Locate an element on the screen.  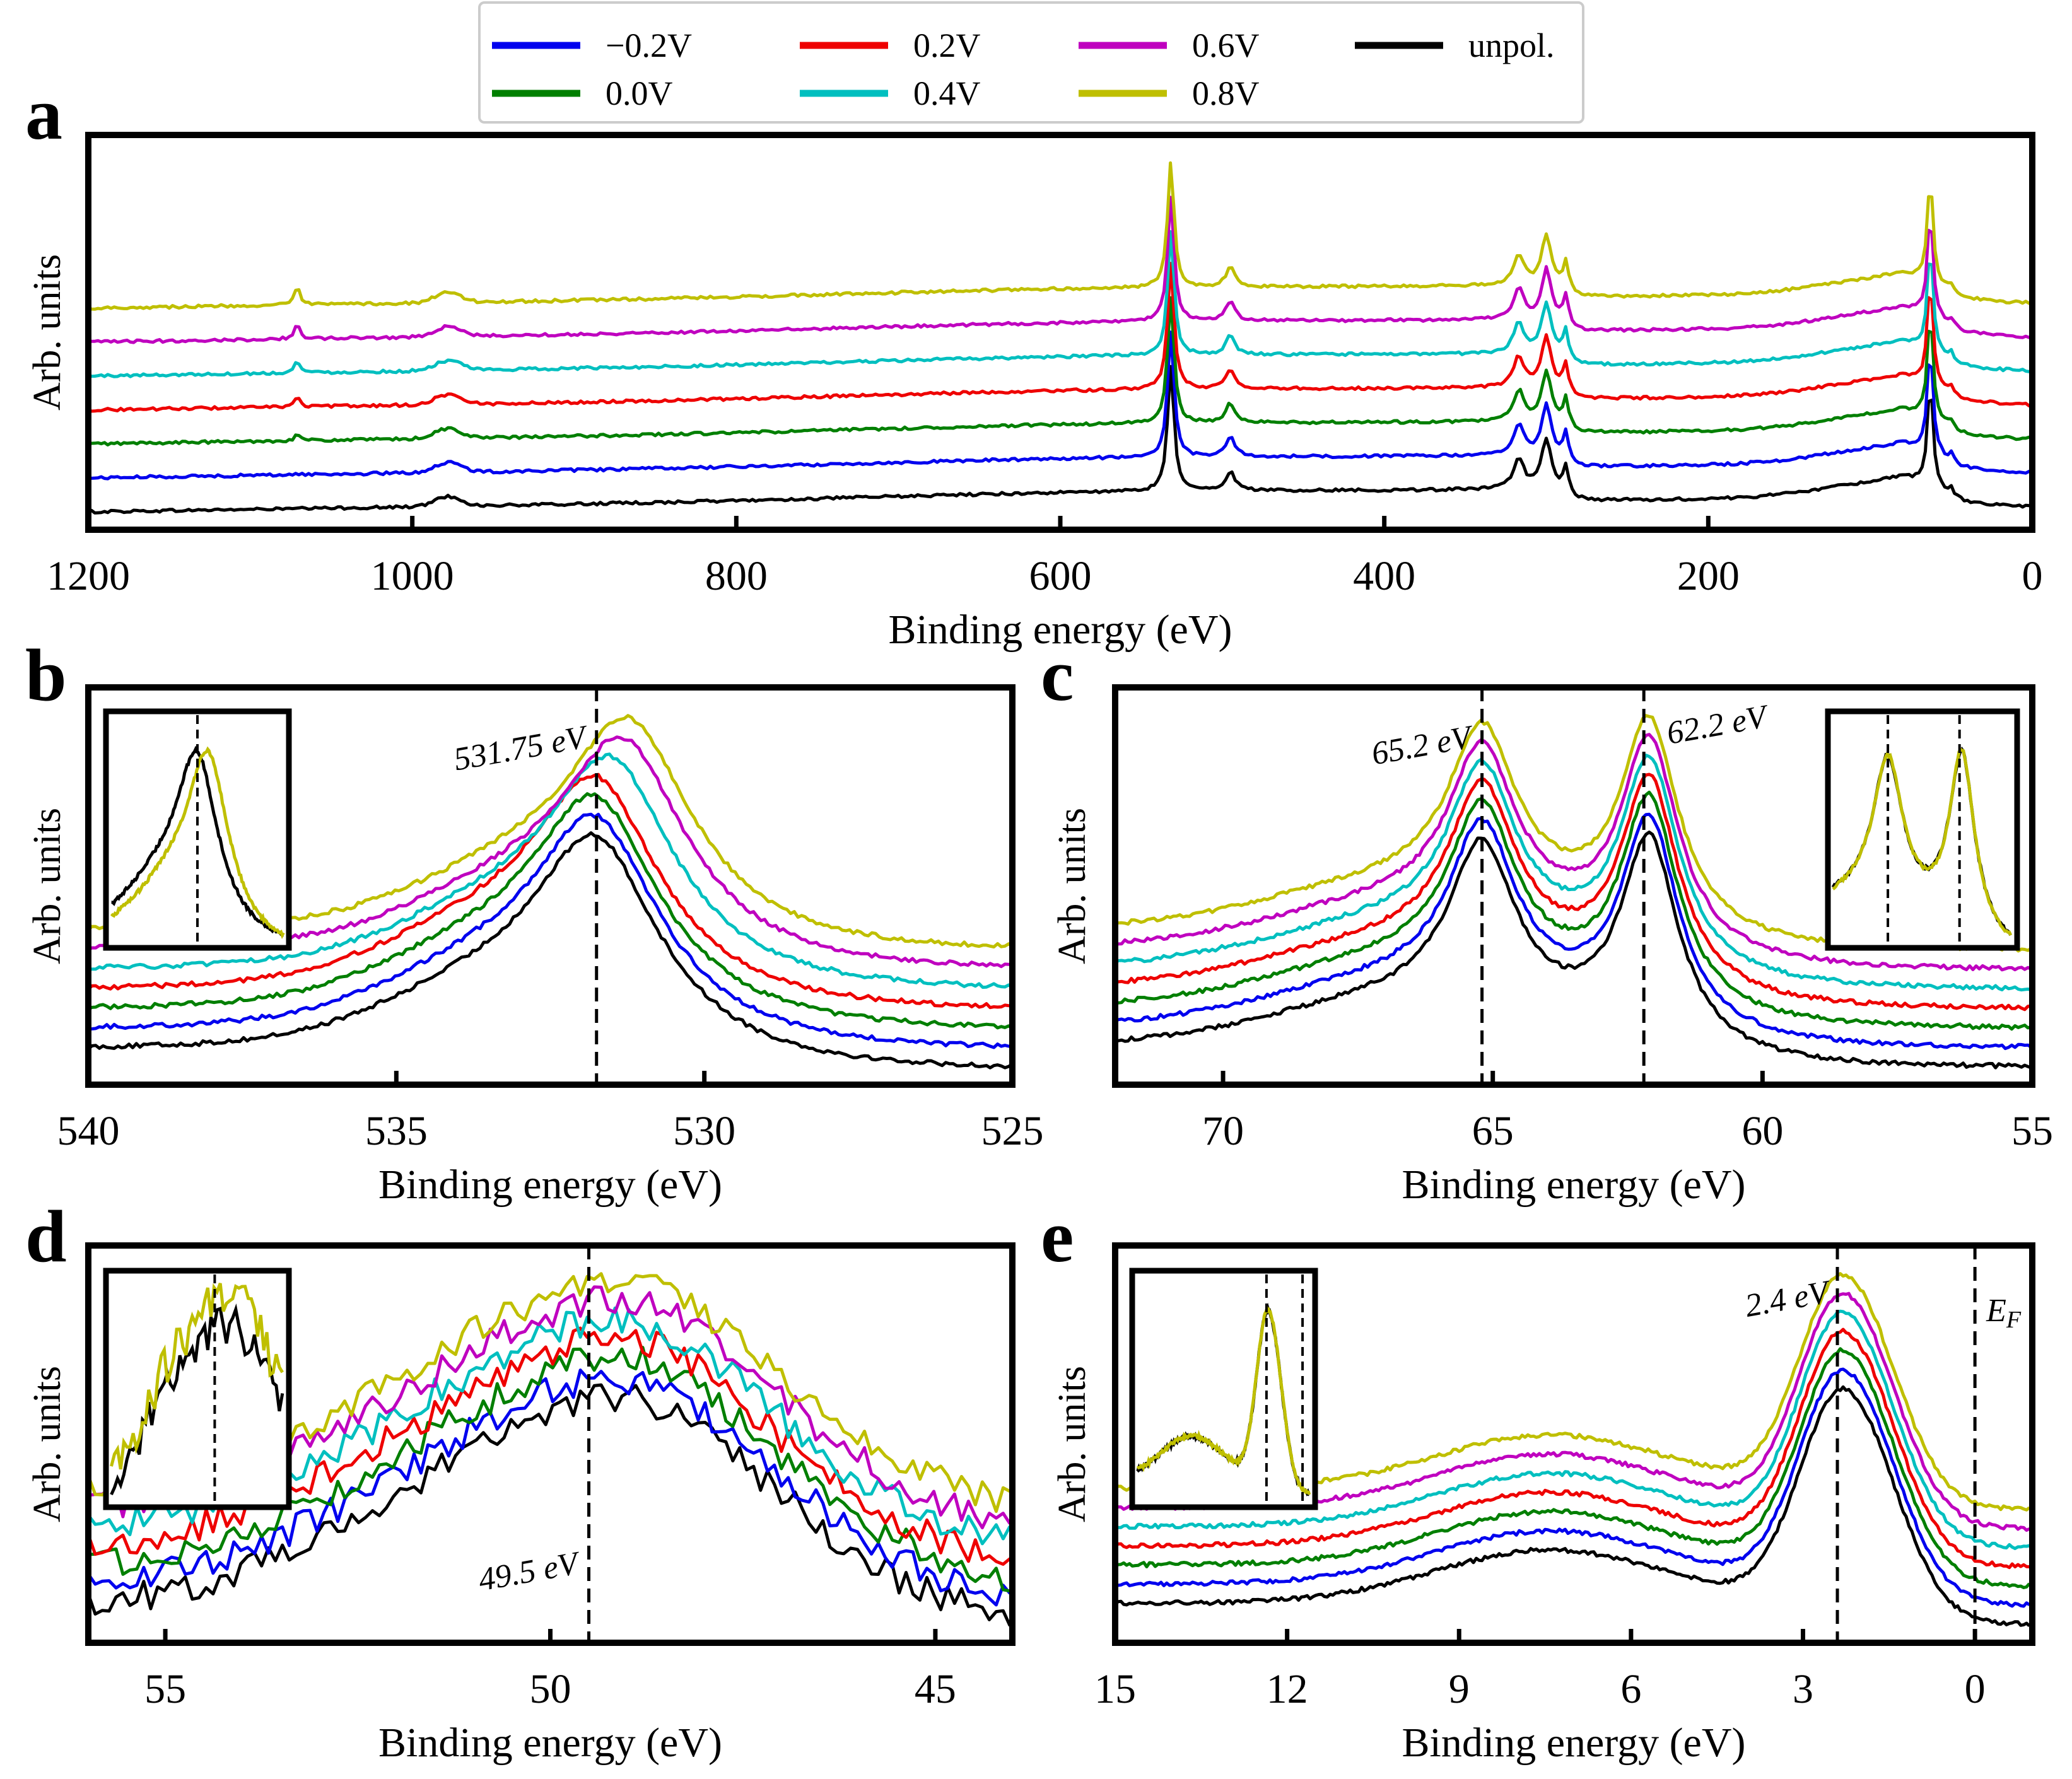
legend-label: 0.0V is located at coordinates (639, 93).